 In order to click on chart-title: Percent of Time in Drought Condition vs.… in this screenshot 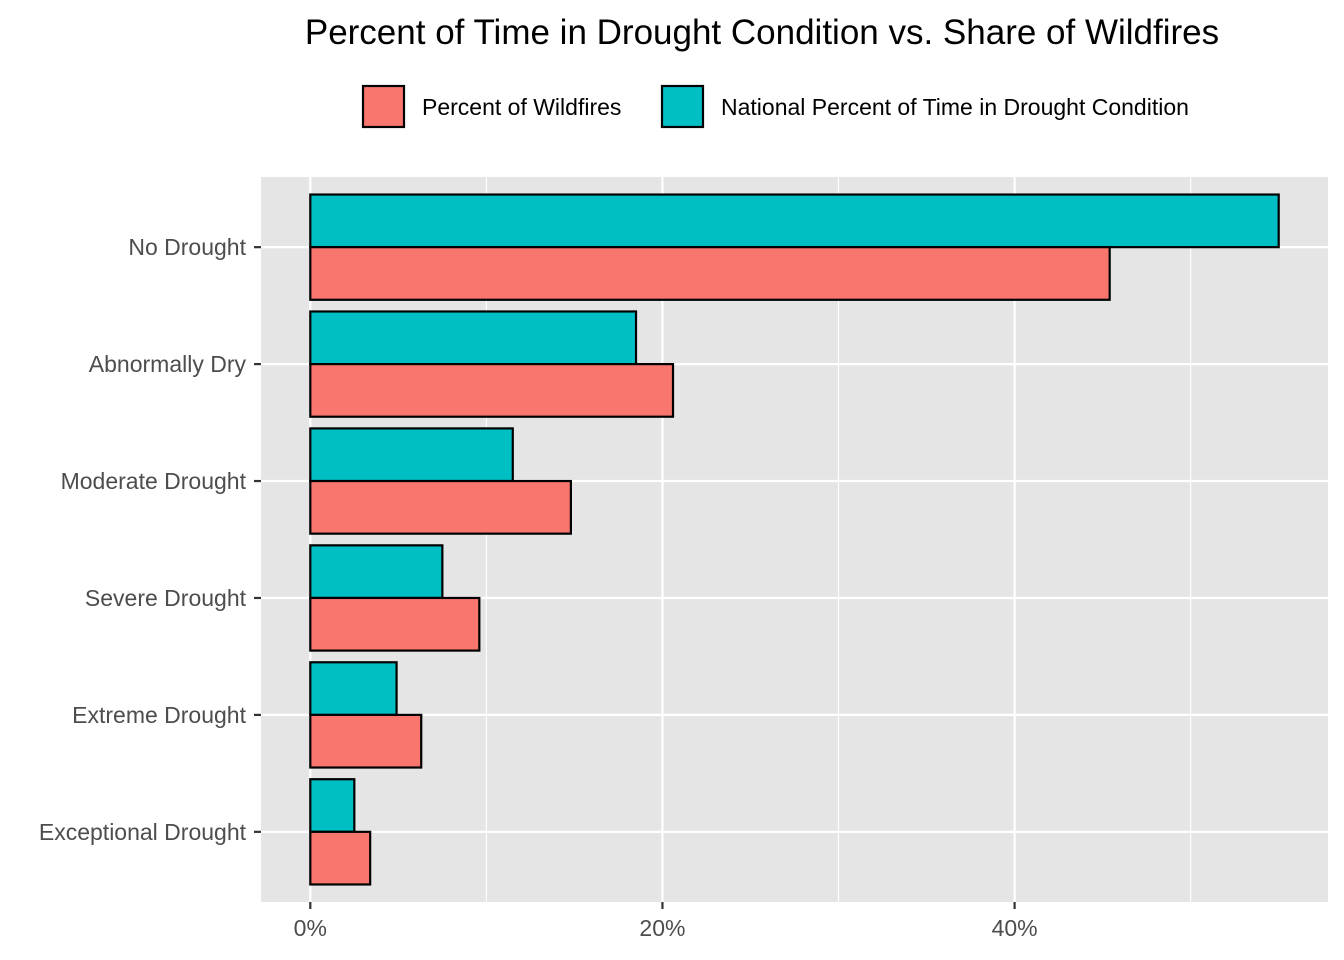, I will do `click(762, 32)`.